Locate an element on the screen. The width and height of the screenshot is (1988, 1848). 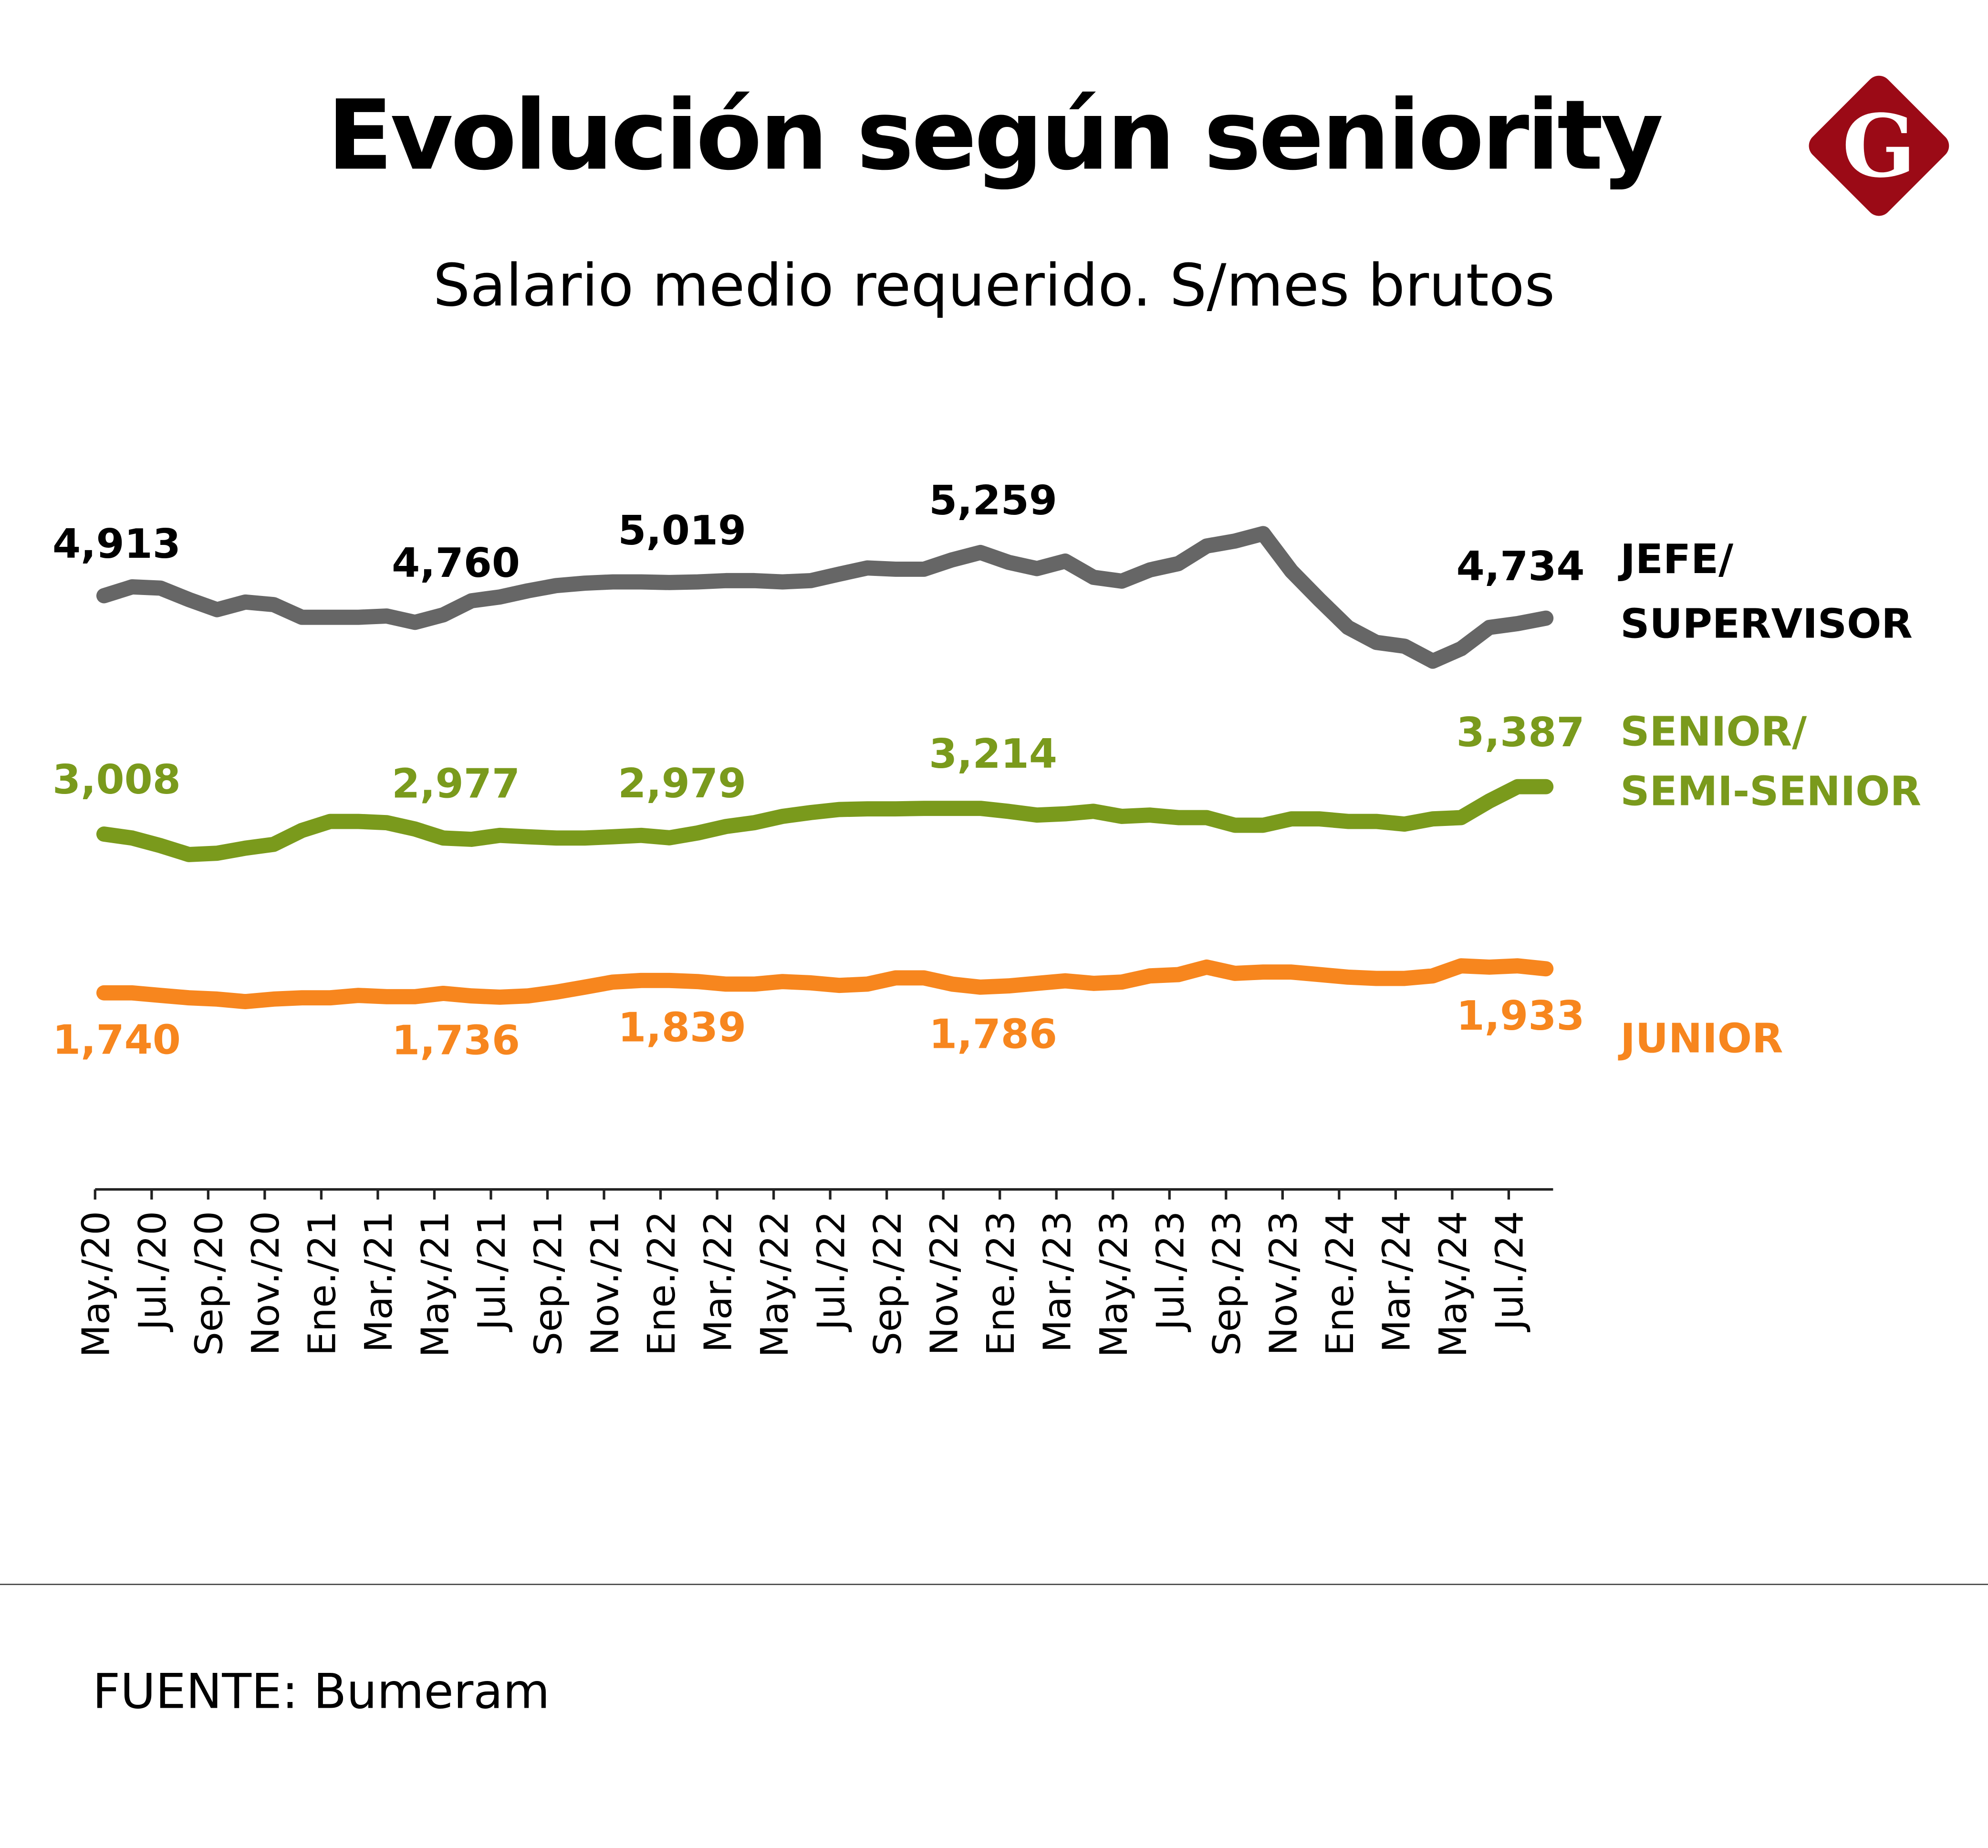
data-label: 2,977 is located at coordinates (456, 784).